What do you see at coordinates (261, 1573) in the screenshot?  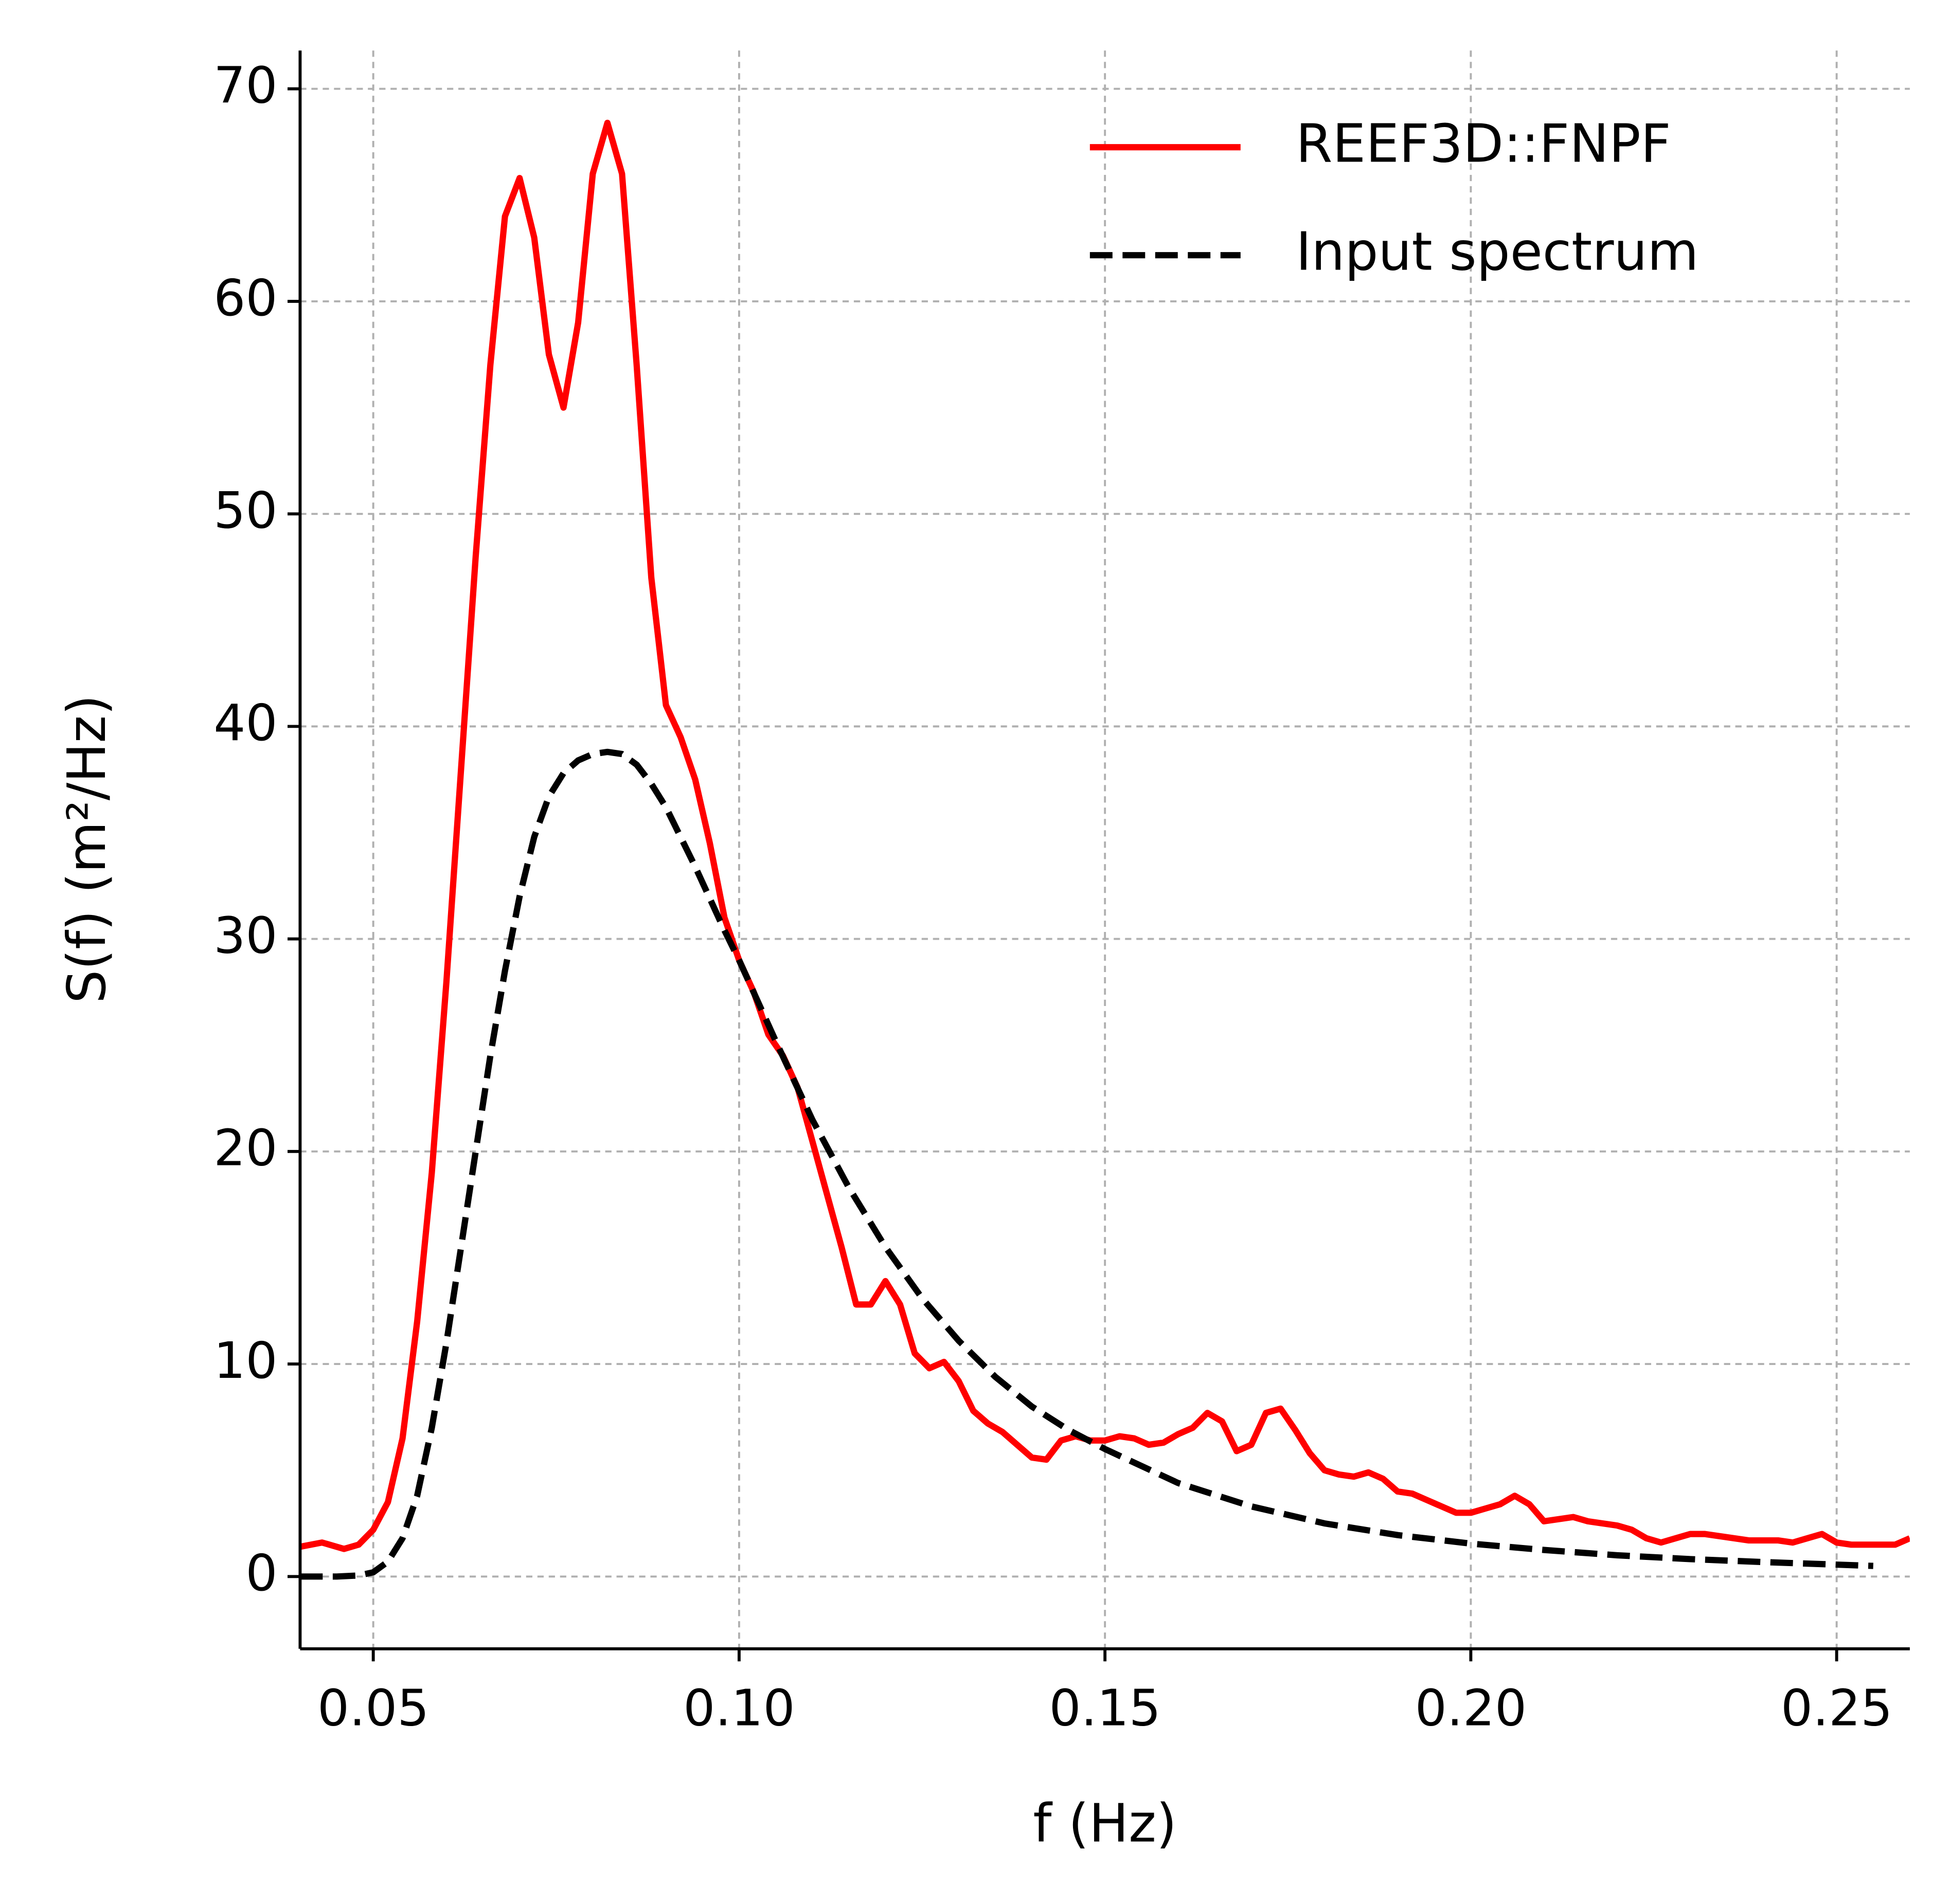 I see `y-tick-label: 0` at bounding box center [261, 1573].